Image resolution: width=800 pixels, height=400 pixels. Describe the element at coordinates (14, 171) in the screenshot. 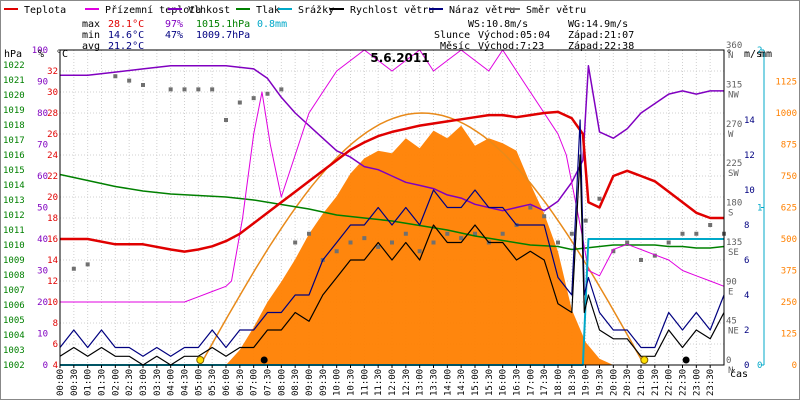

I see `tick-label-pressure: 1015` at that location.